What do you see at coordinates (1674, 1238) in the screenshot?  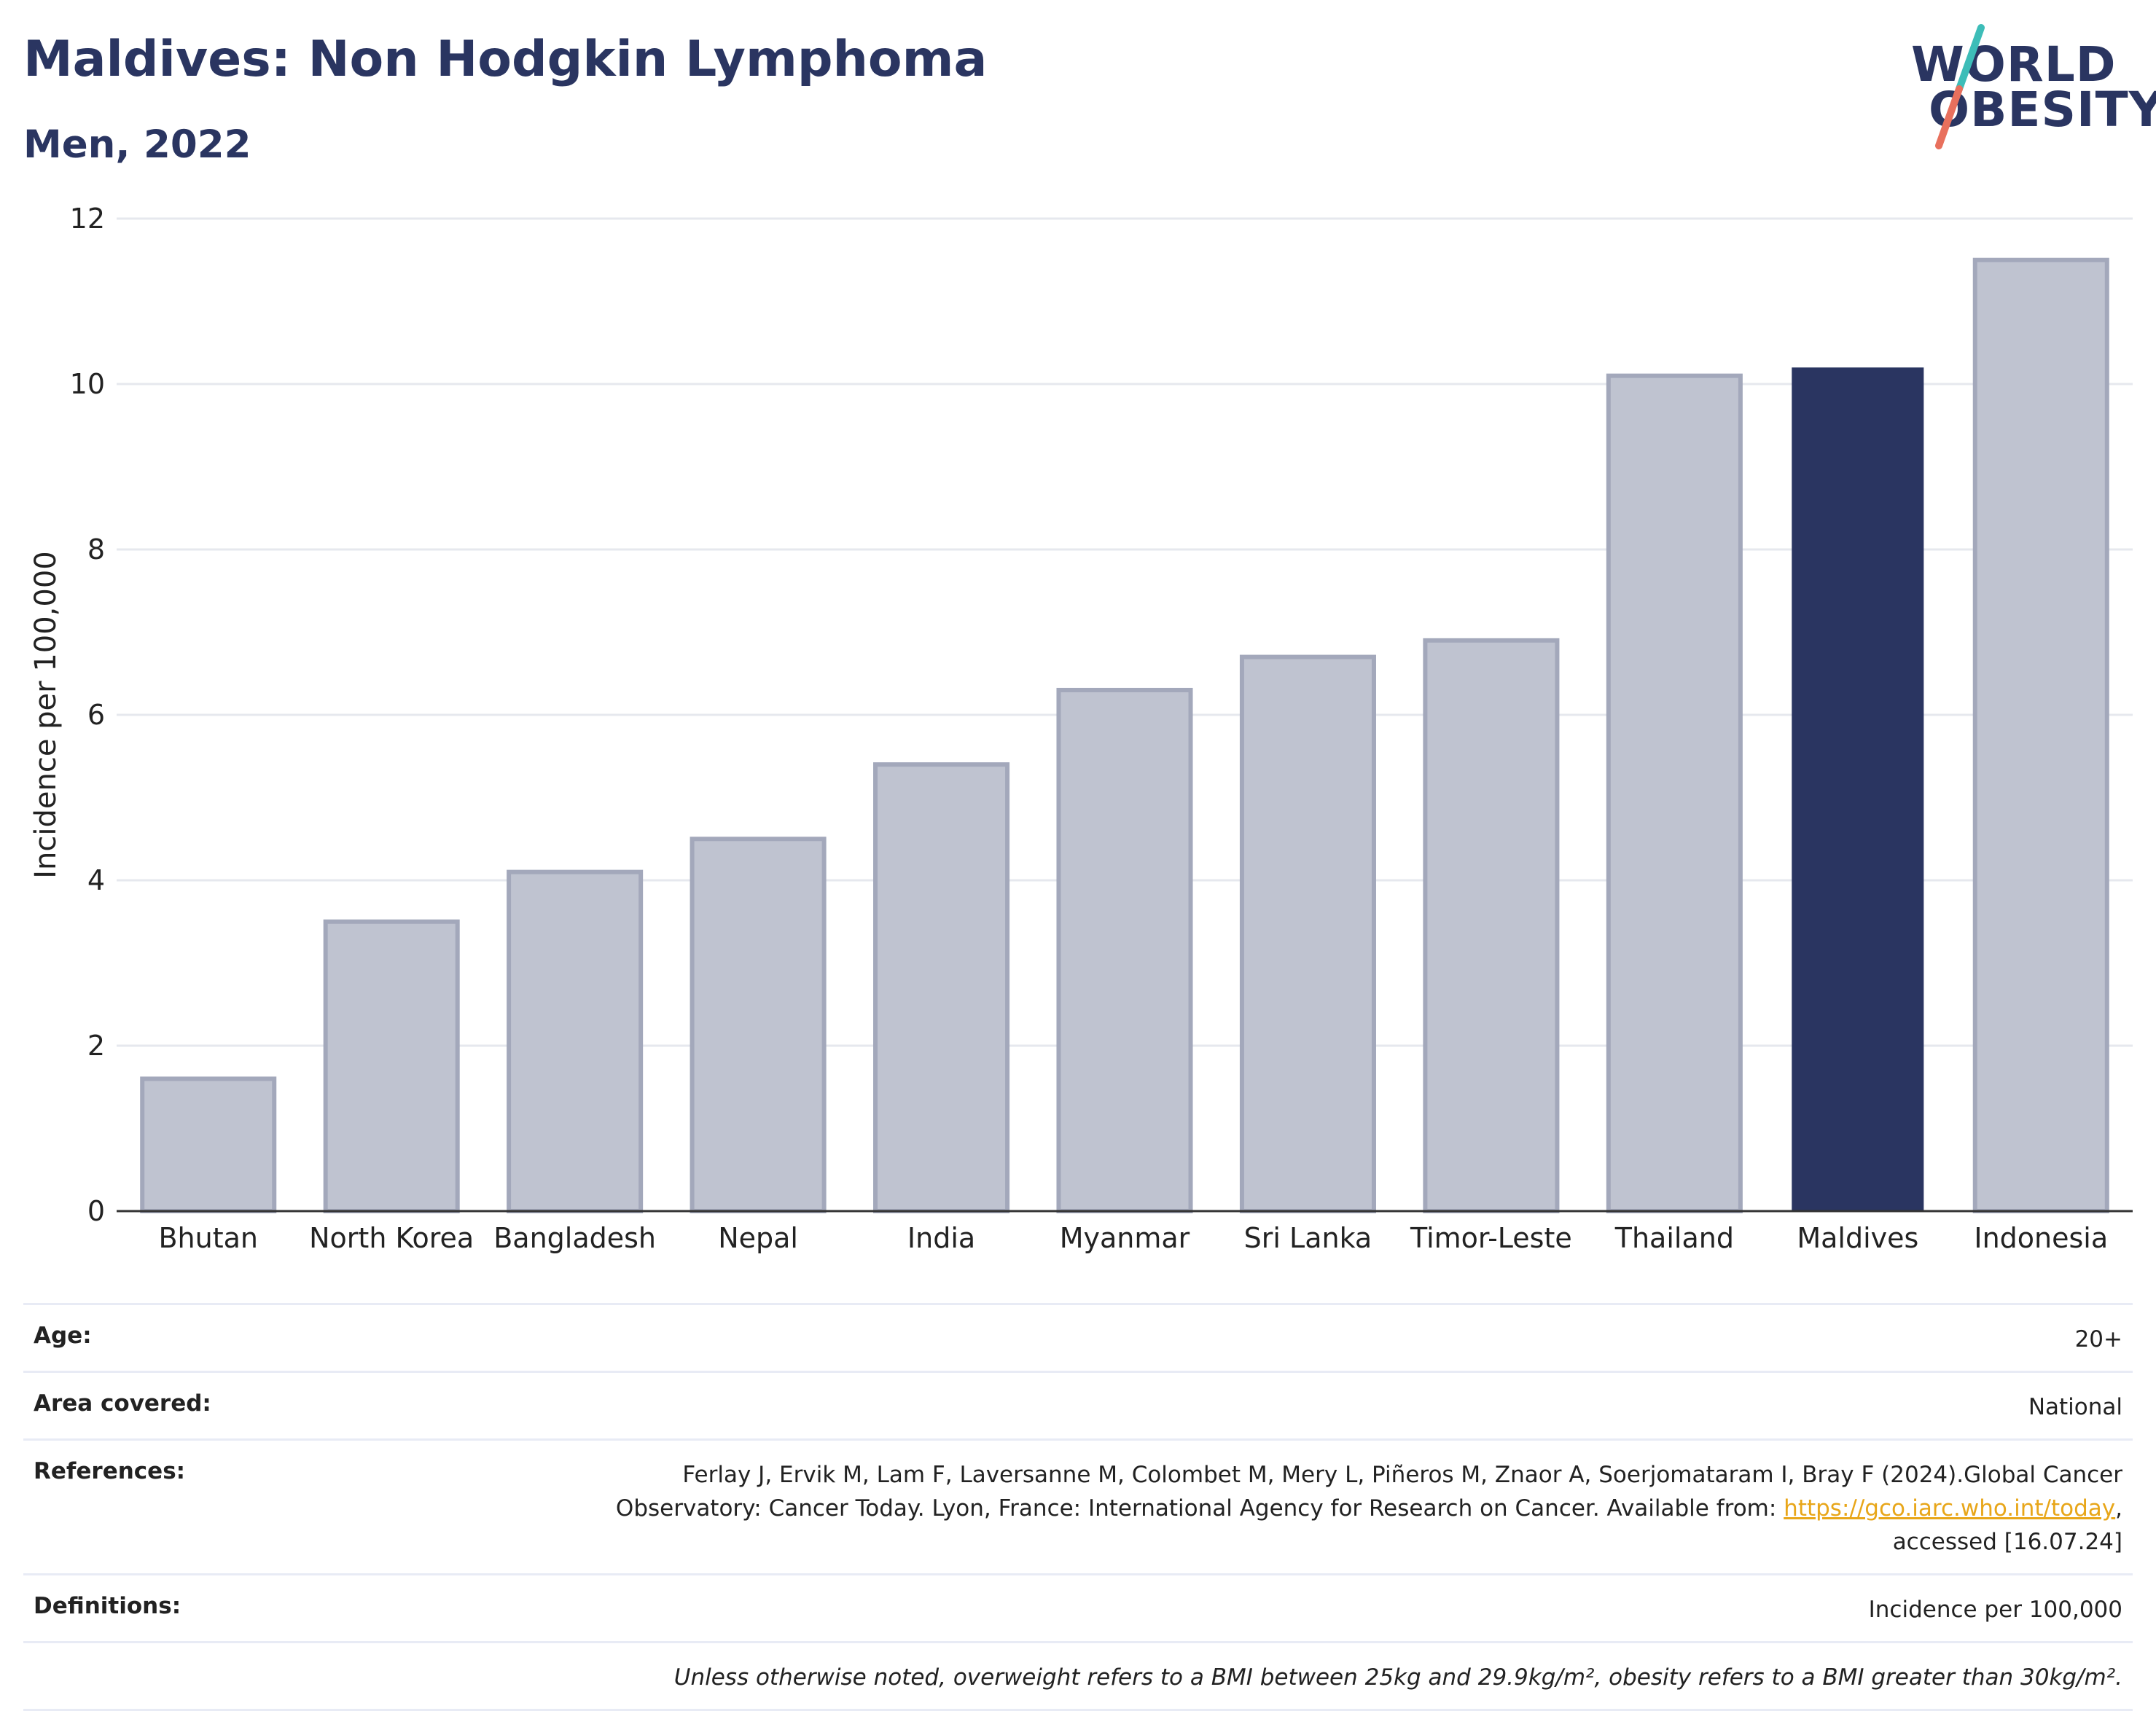 I see `x-tick-label: Thailand` at bounding box center [1674, 1238].